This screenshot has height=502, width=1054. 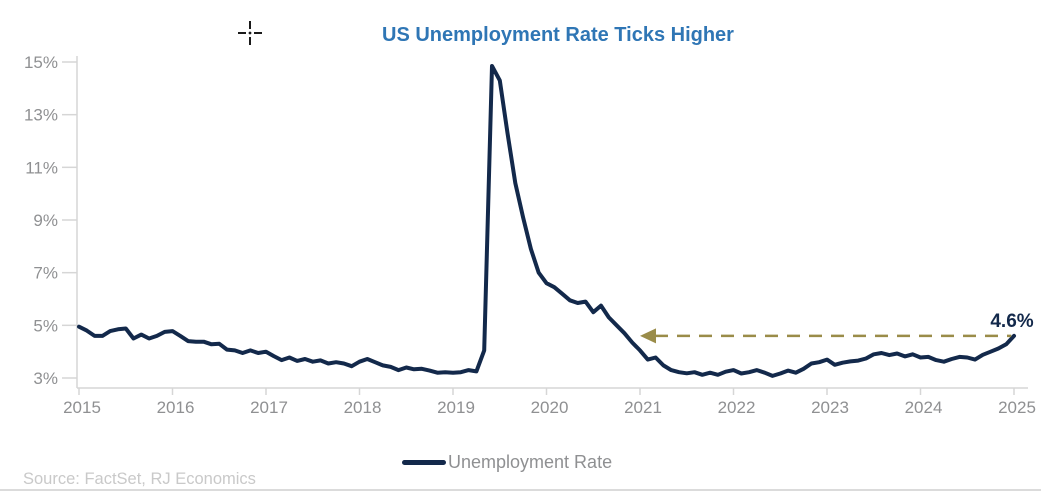 I want to click on x-axis-label: 2019, so click(x=456, y=407).